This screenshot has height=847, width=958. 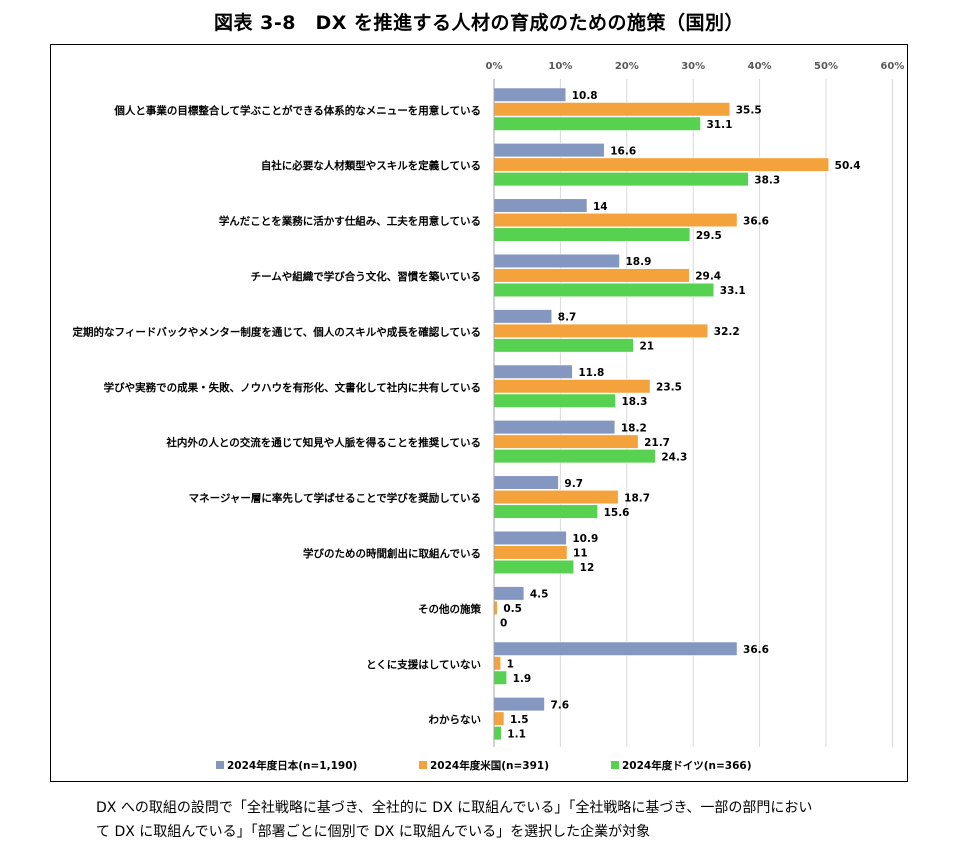 I want to click on data-label: 7.6, so click(x=559, y=705).